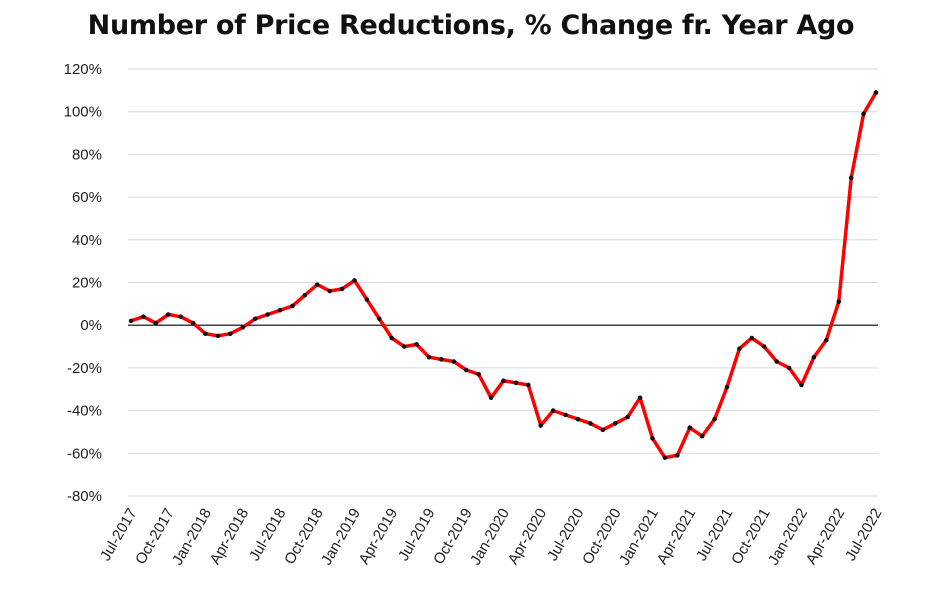 This screenshot has width=942, height=608. Describe the element at coordinates (84, 453) in the screenshot. I see `y-tick-label: -60%` at that location.